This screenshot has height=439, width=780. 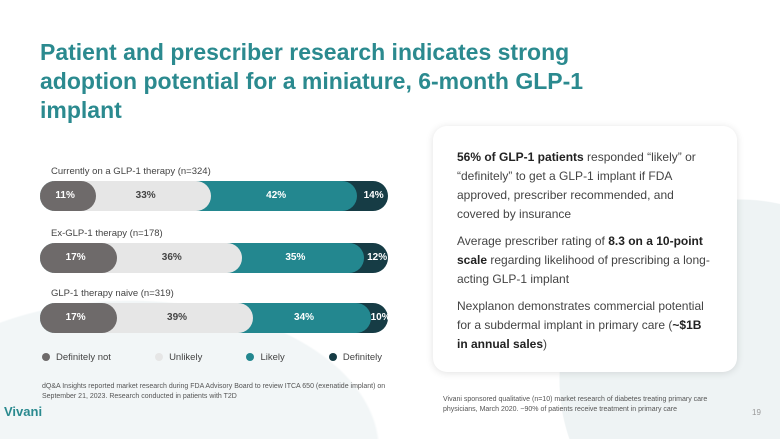 What do you see at coordinates (186, 357) in the screenshot?
I see `legend-label: Unlikely` at bounding box center [186, 357].